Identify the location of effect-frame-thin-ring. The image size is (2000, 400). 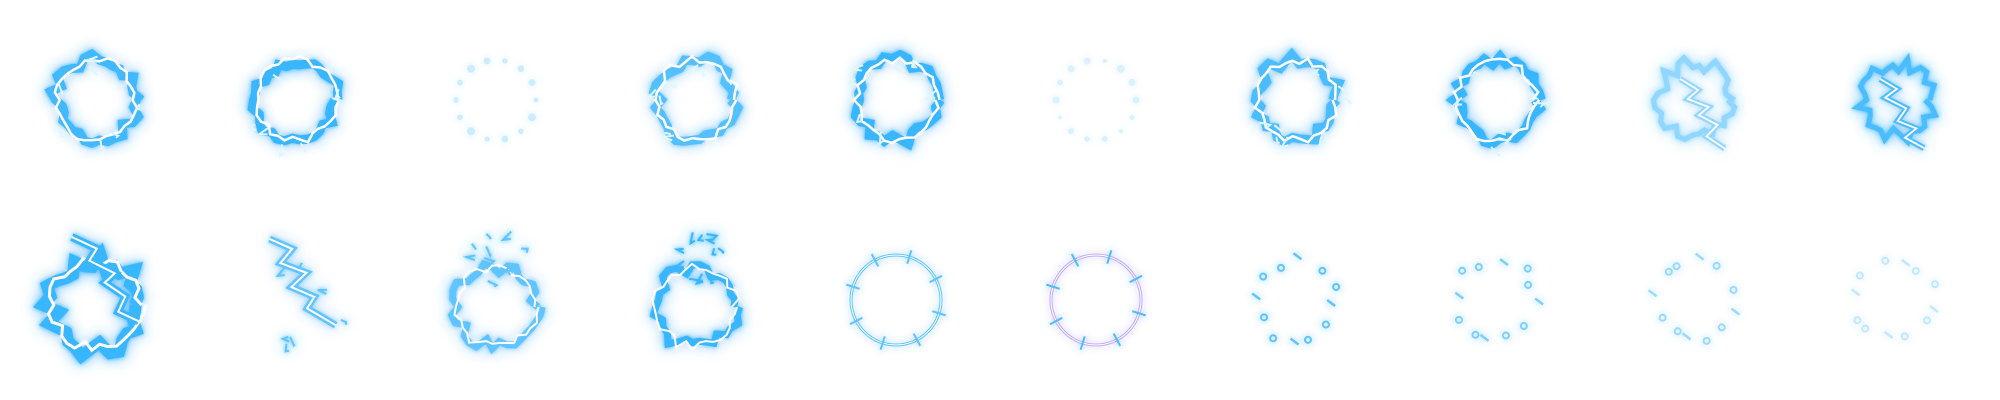
(896, 300).